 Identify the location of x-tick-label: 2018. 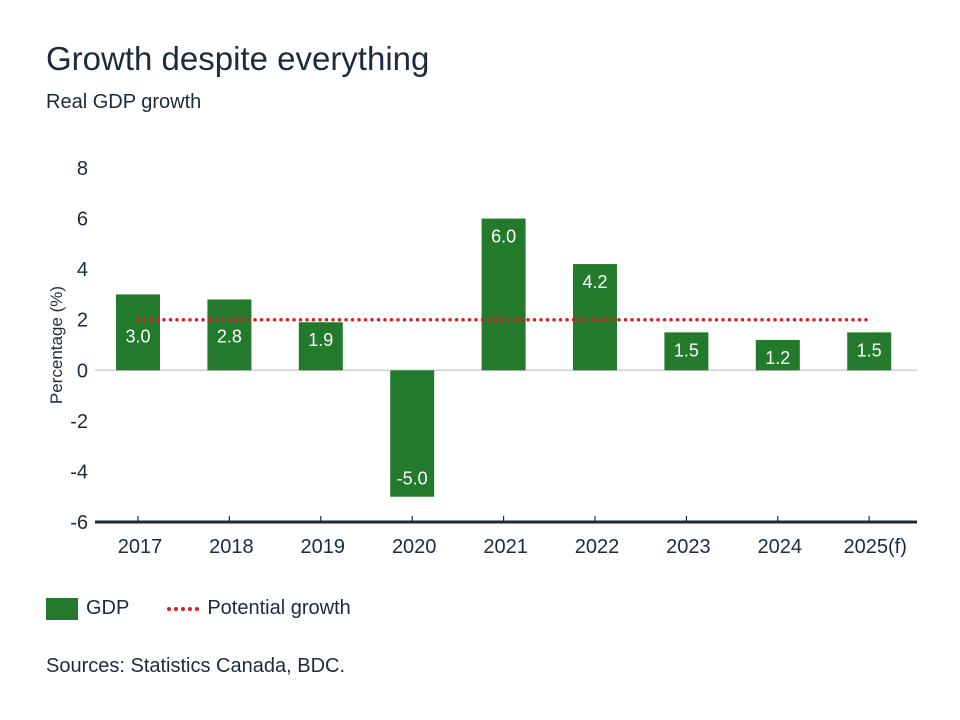
(231, 547).